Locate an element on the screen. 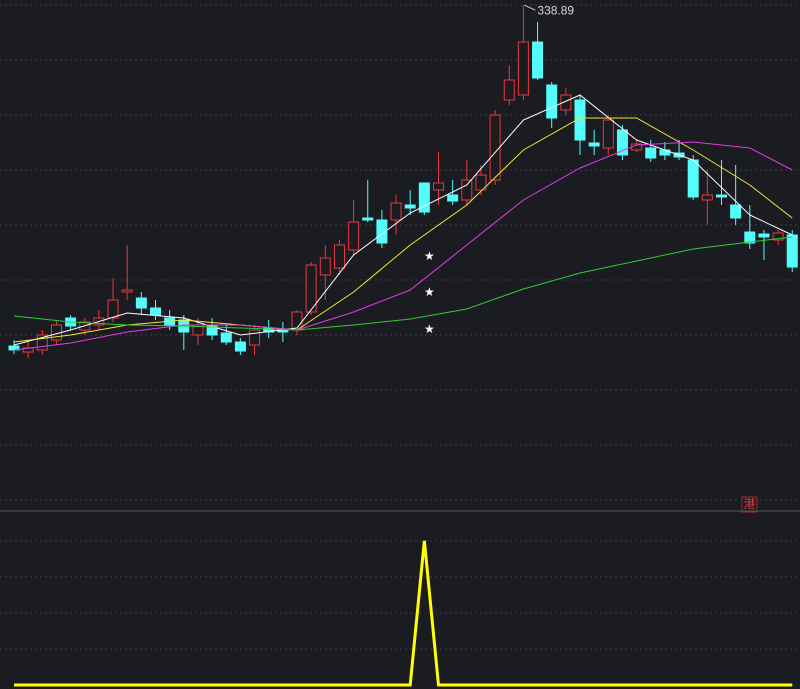 The image size is (800, 689). moving-average is located at coordinates (403, 283).